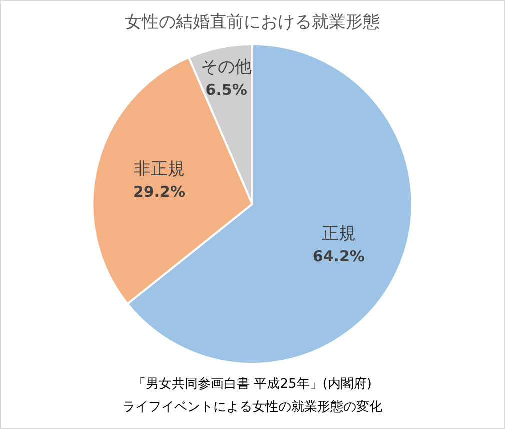  Describe the element at coordinates (159, 191) in the screenshot. I see `data-label: 29.2%` at that location.